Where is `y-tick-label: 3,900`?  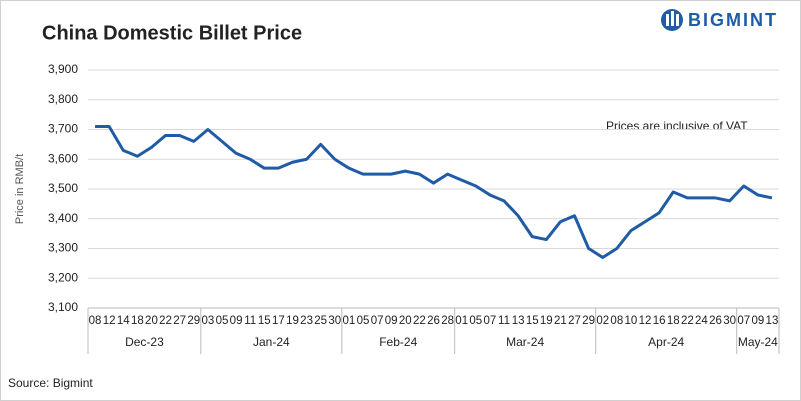 y-tick-label: 3,900 is located at coordinates (63, 69).